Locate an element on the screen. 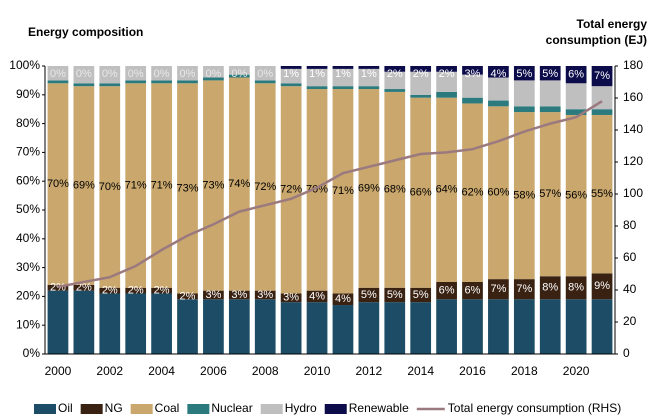 This screenshot has height=419, width=651. y2-tick-label: 0 is located at coordinates (626, 353).